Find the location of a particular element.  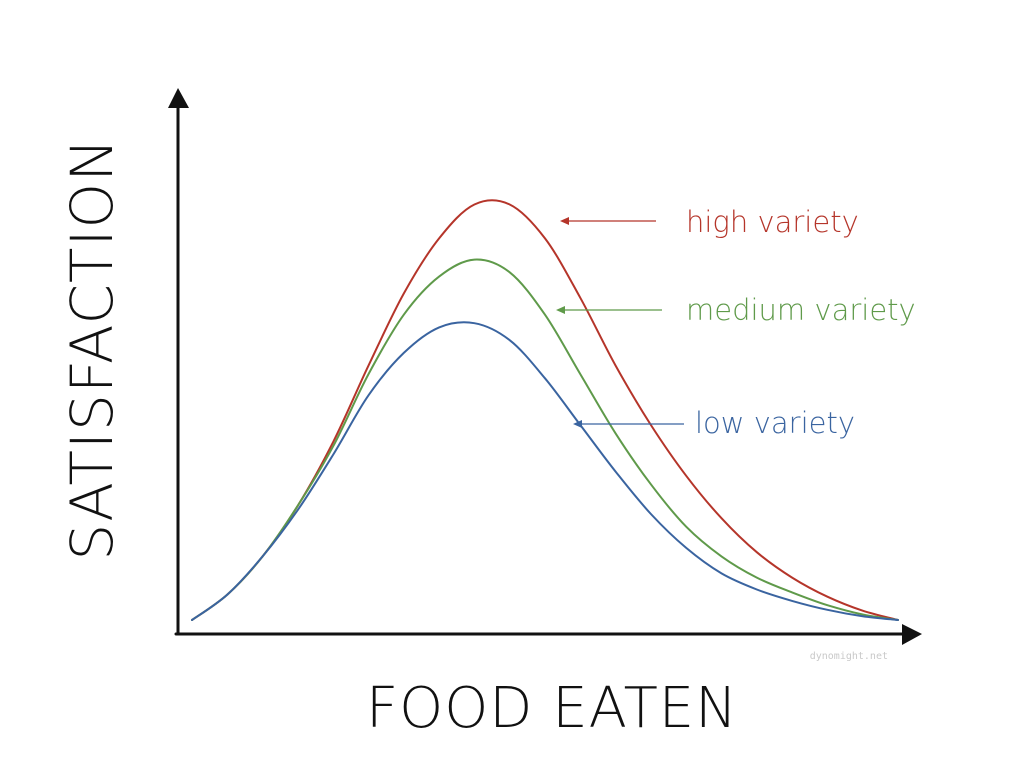

x-axis is located at coordinates (548, 634).